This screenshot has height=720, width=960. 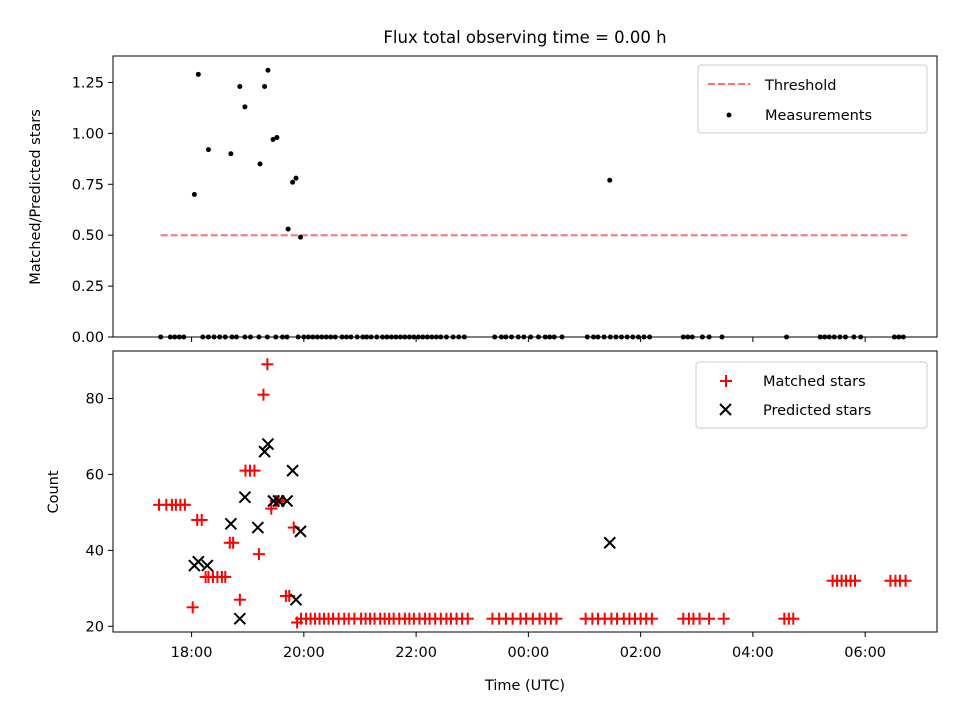 What do you see at coordinates (95, 399) in the screenshot?
I see `bottom-y-tick-label: 80` at bounding box center [95, 399].